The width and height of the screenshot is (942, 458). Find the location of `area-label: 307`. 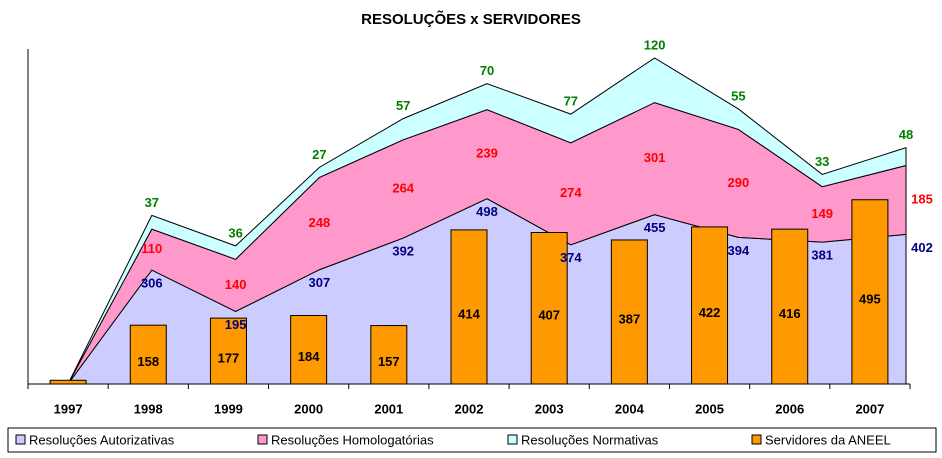

area-label: 307 is located at coordinates (320, 282).